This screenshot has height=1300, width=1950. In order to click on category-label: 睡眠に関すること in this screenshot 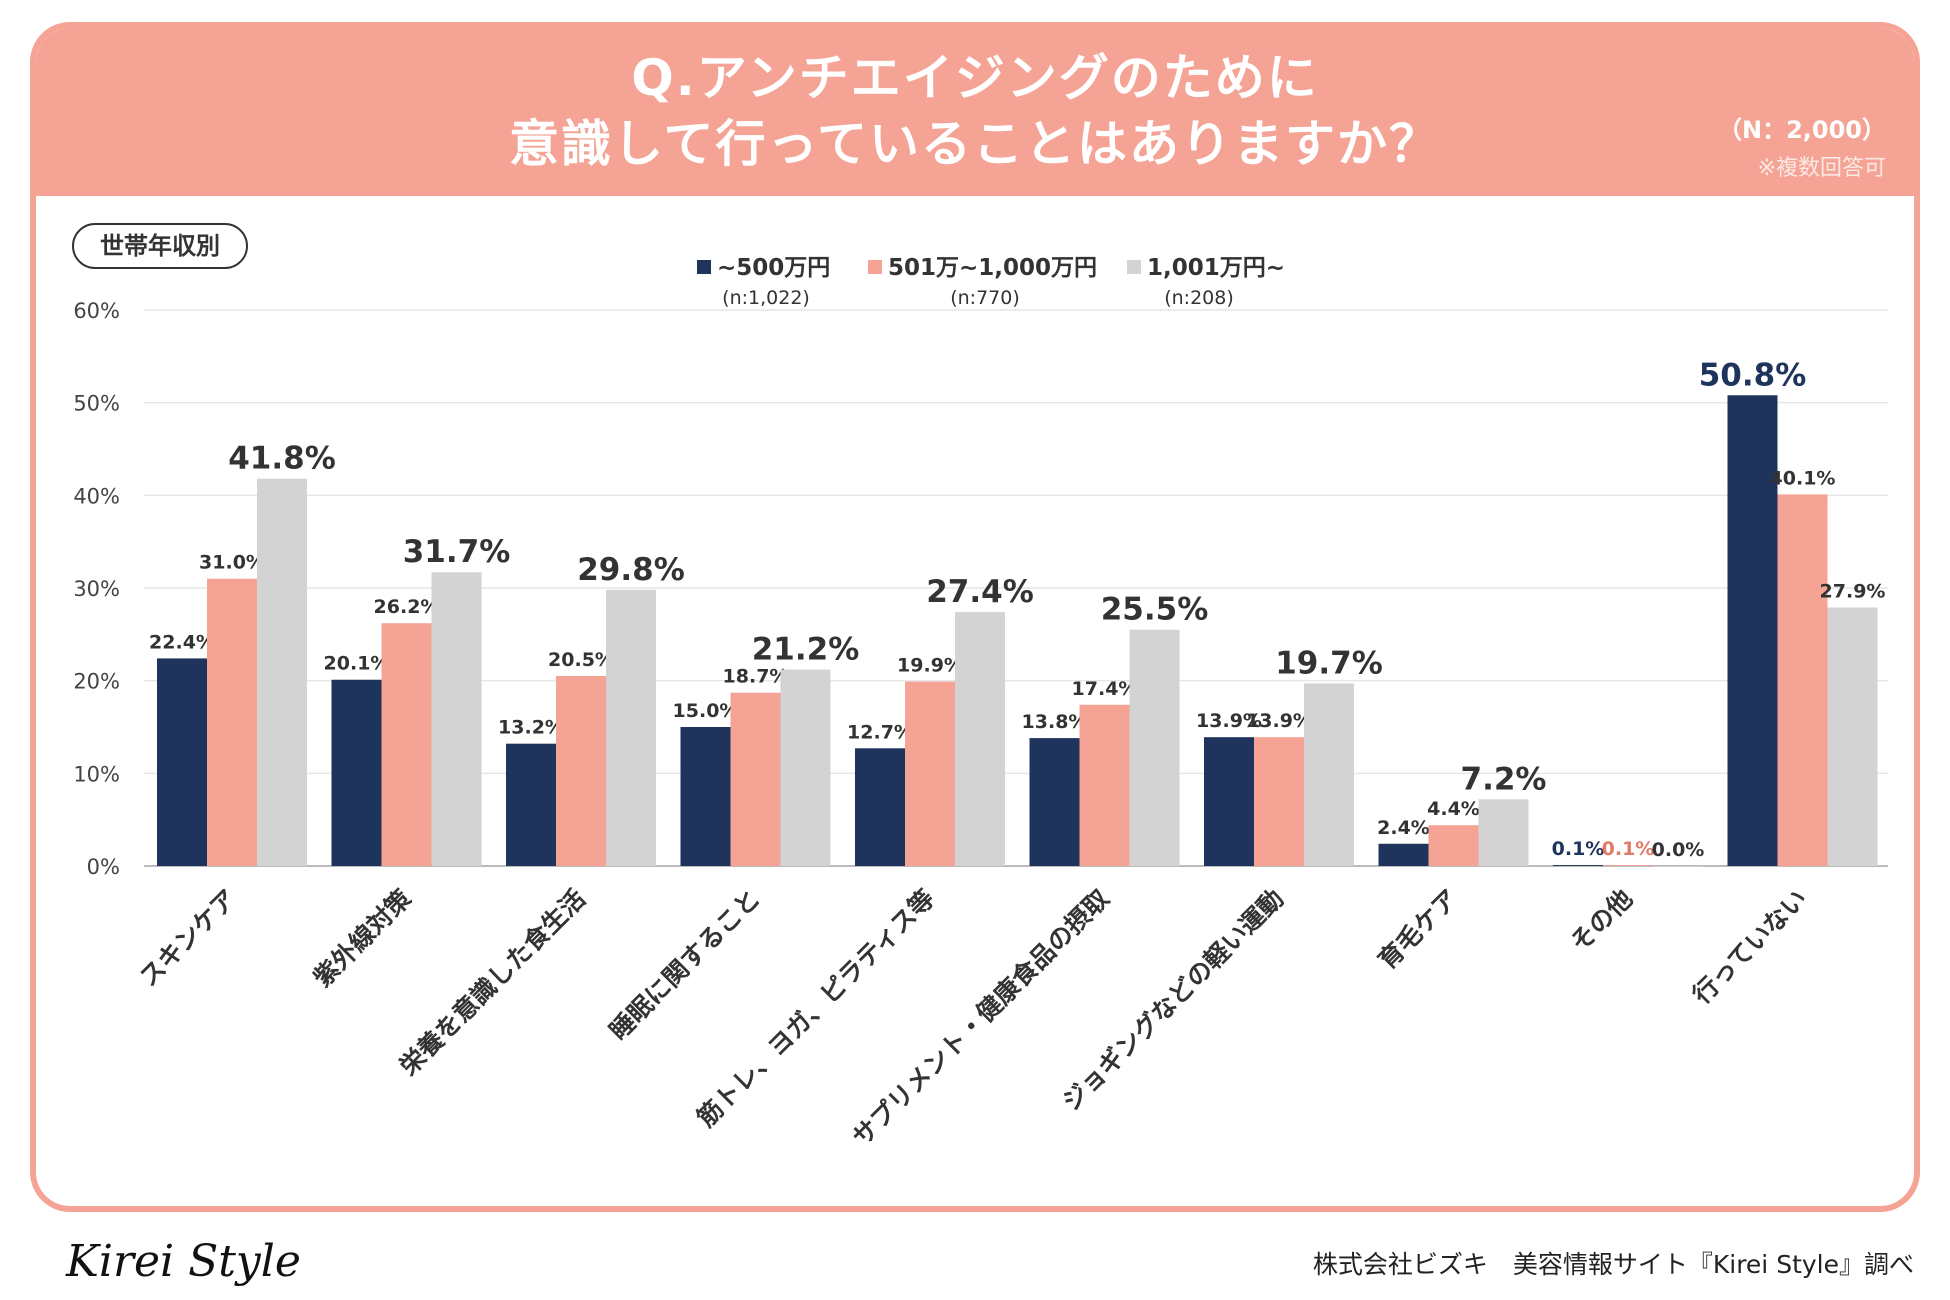, I will do `click(685, 965)`.